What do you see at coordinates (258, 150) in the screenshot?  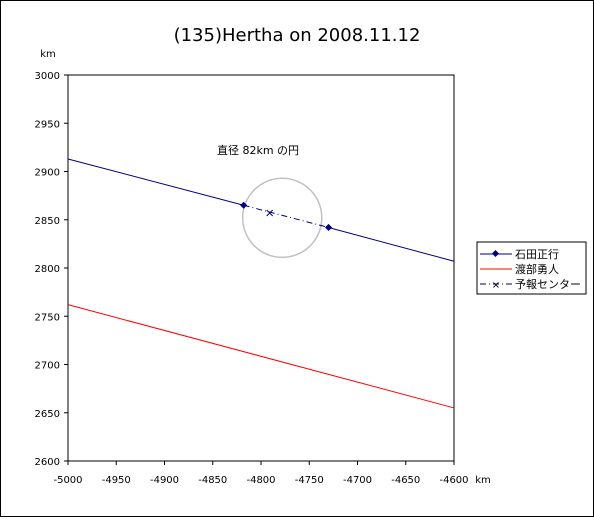 I see `circle-annotation: 直径 82km の円` at bounding box center [258, 150].